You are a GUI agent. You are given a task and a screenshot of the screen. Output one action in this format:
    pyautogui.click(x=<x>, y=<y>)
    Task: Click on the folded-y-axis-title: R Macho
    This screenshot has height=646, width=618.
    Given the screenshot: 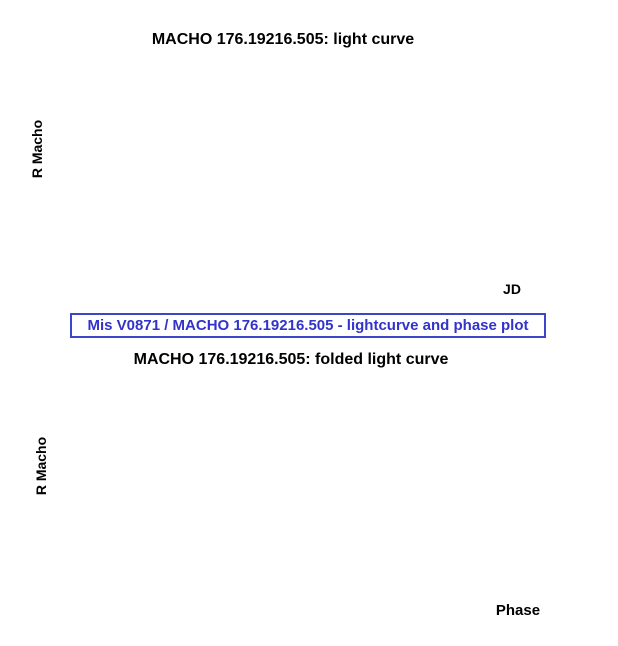 What is the action you would take?
    pyautogui.click(x=41, y=466)
    